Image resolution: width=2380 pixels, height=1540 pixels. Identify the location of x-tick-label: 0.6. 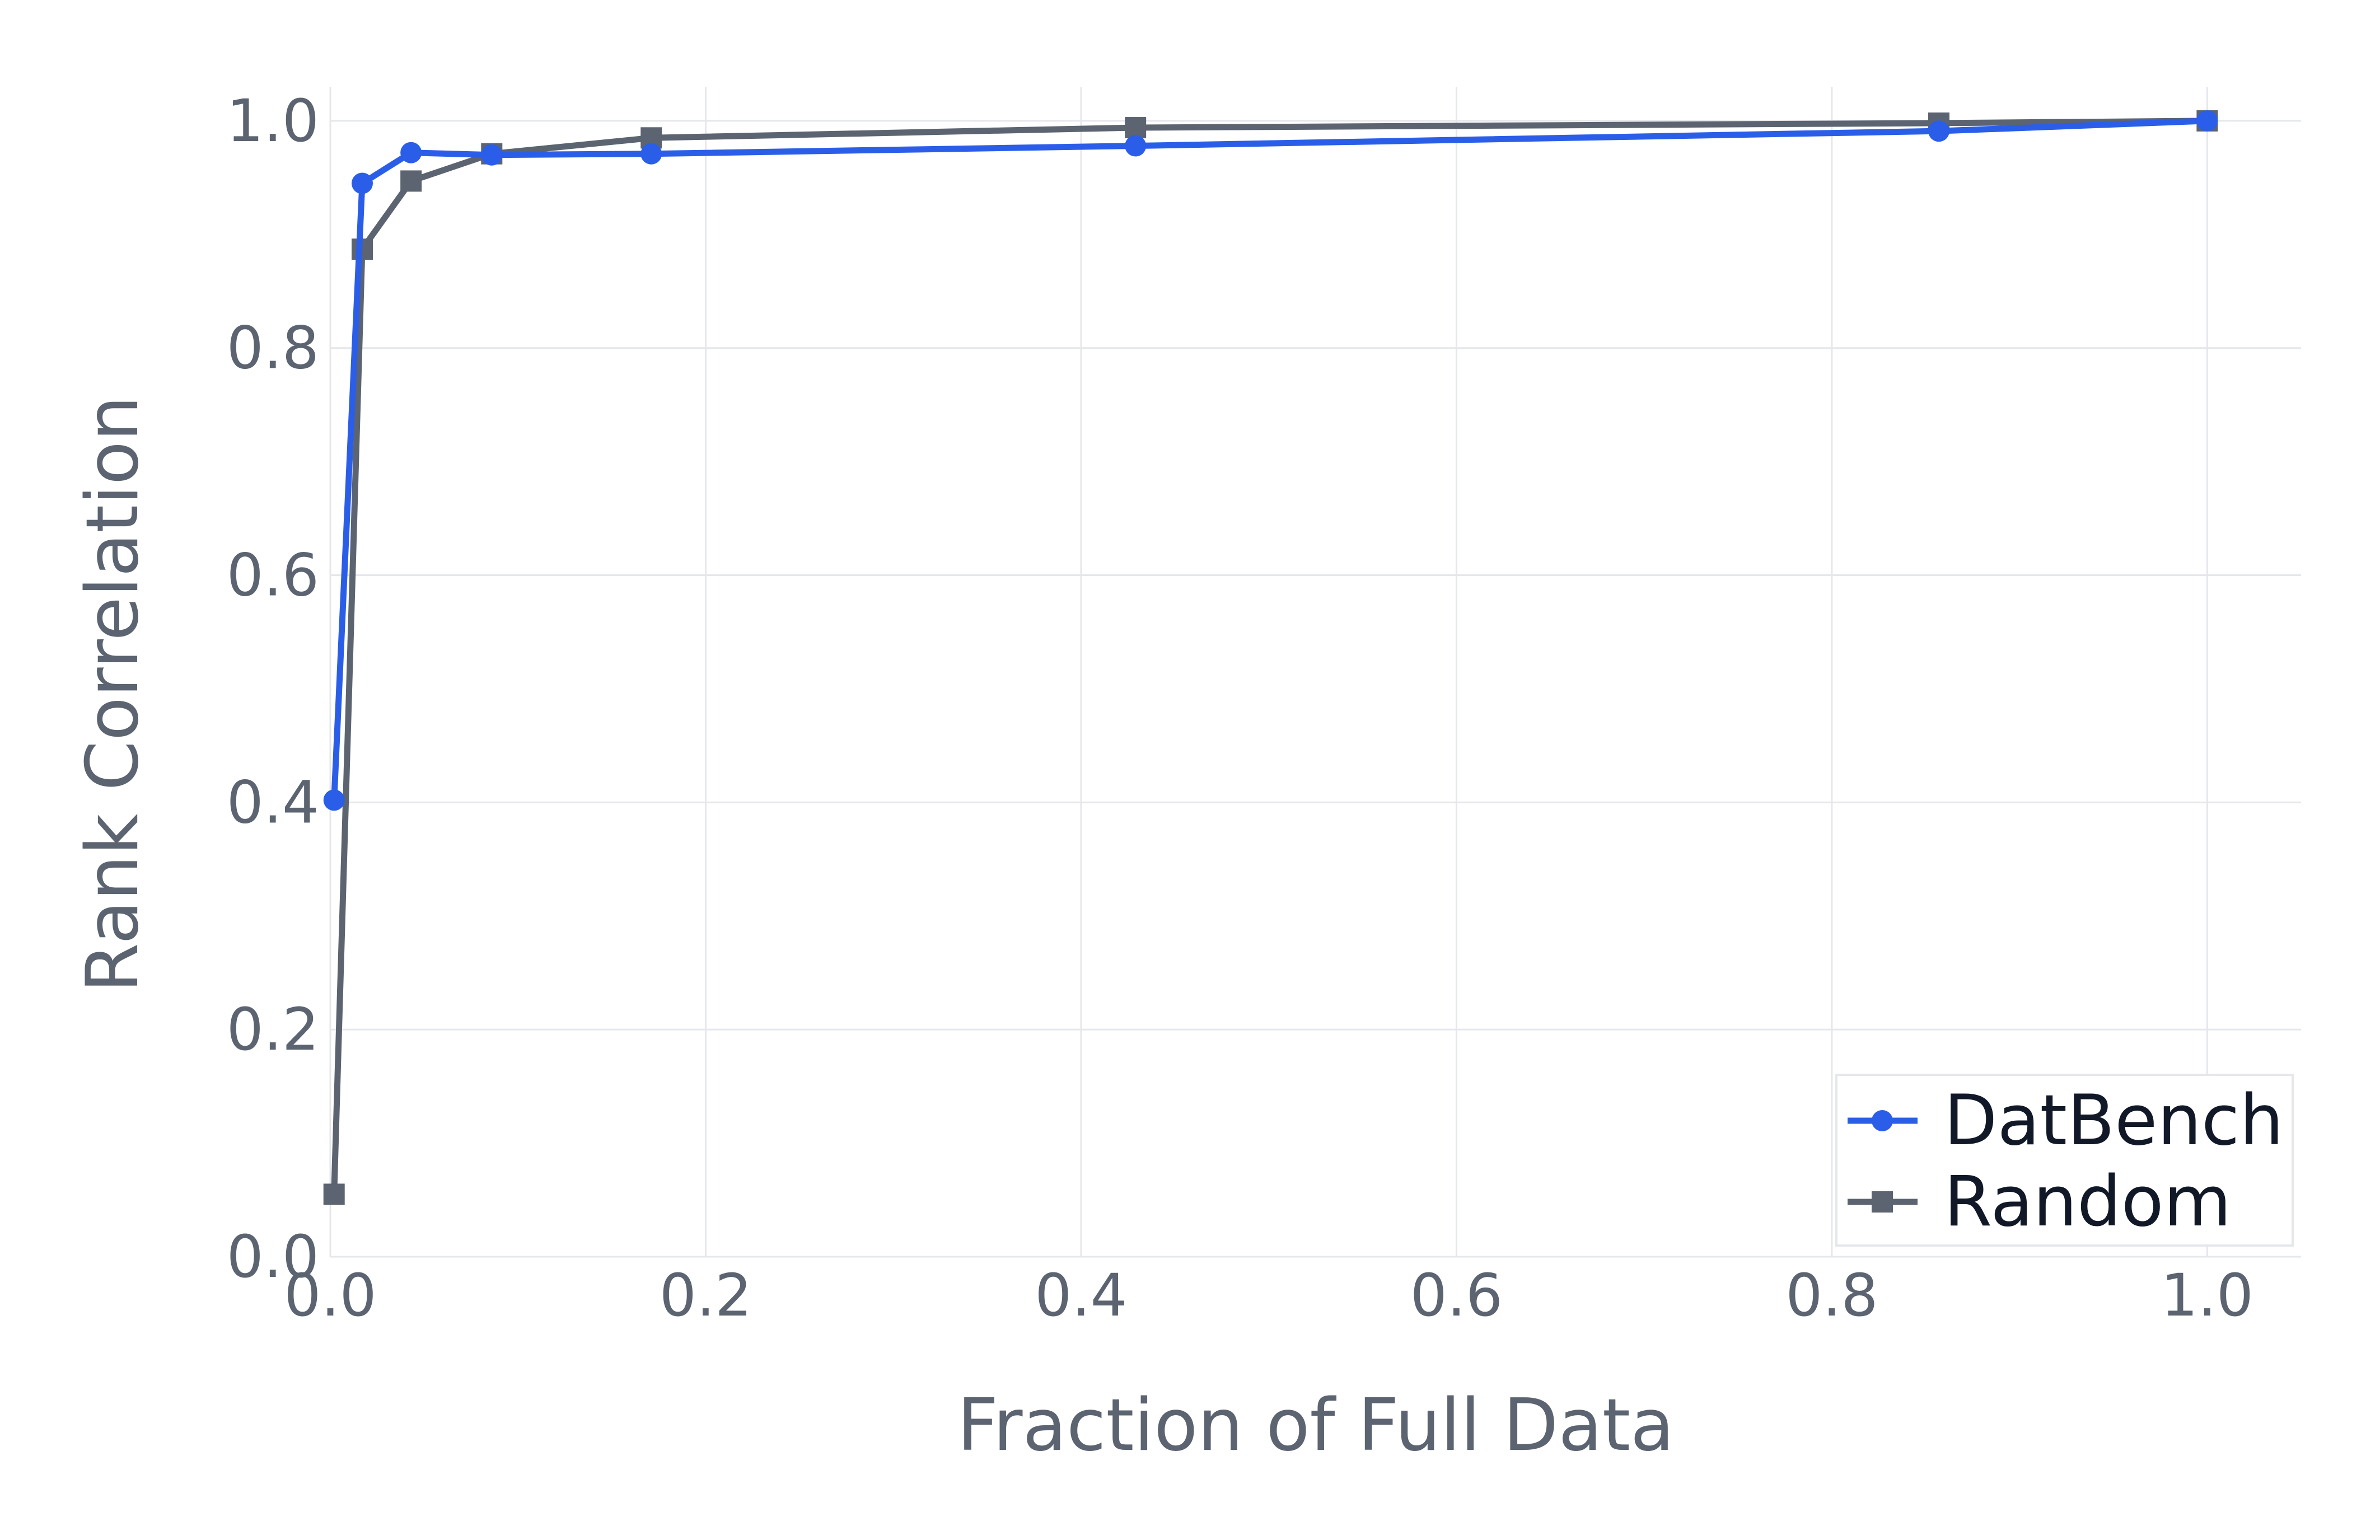
(1457, 1295).